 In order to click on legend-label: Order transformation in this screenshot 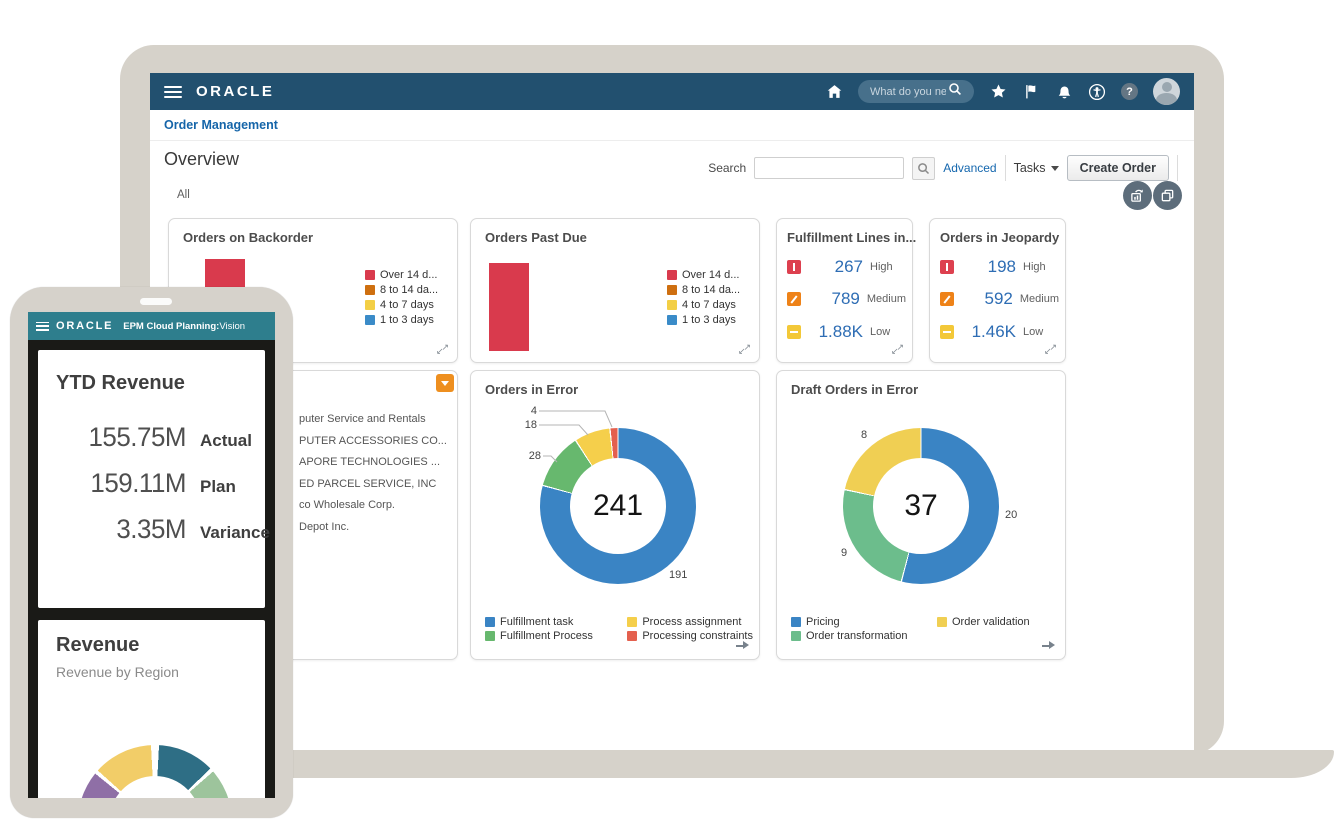, I will do `click(857, 636)`.